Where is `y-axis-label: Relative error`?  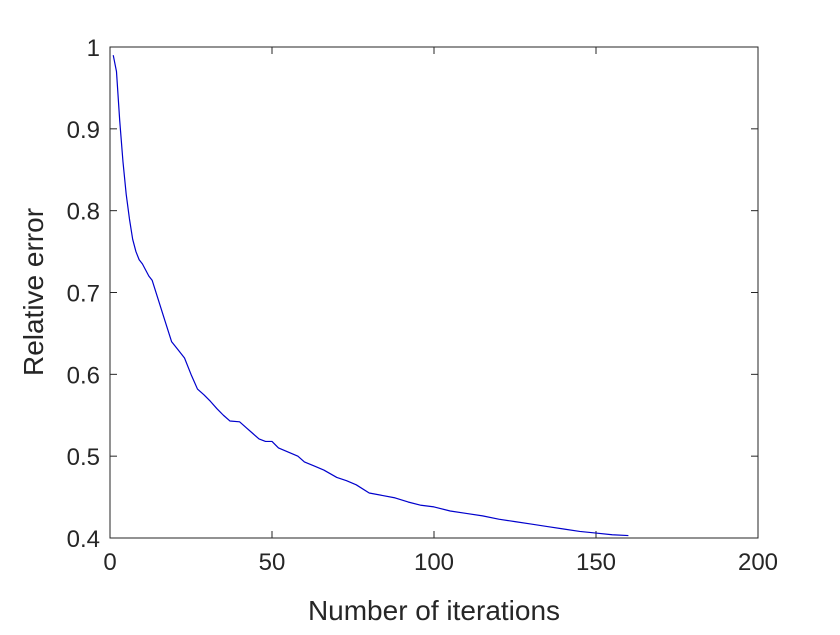
y-axis-label: Relative error is located at coordinates (33, 292).